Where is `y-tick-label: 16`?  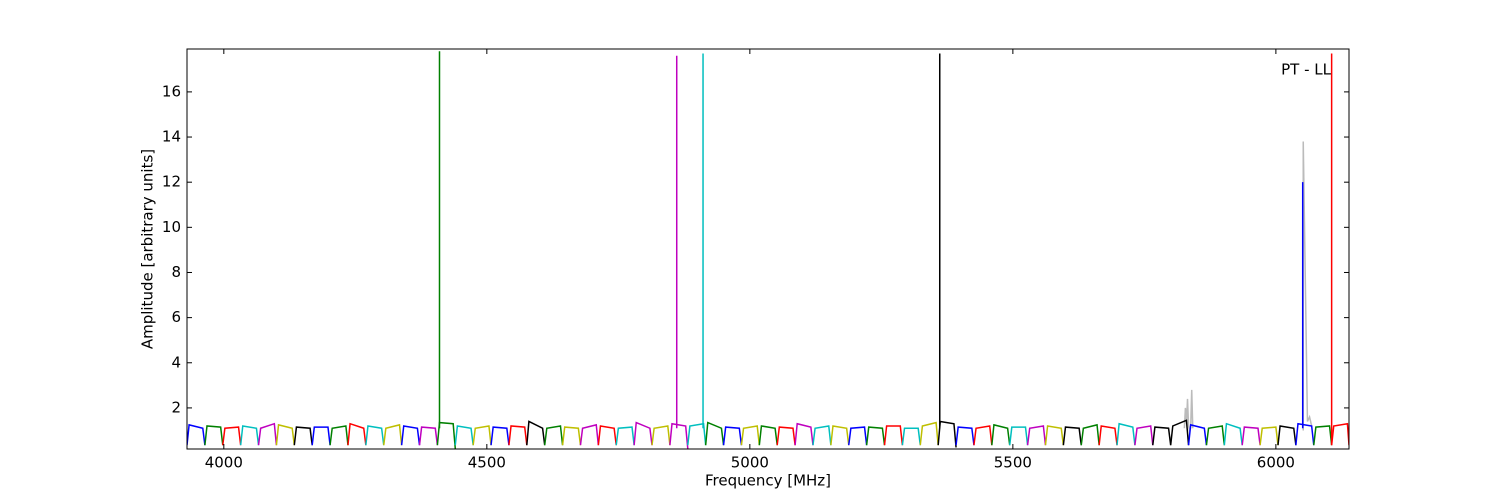
y-tick-label: 16 is located at coordinates (171, 91).